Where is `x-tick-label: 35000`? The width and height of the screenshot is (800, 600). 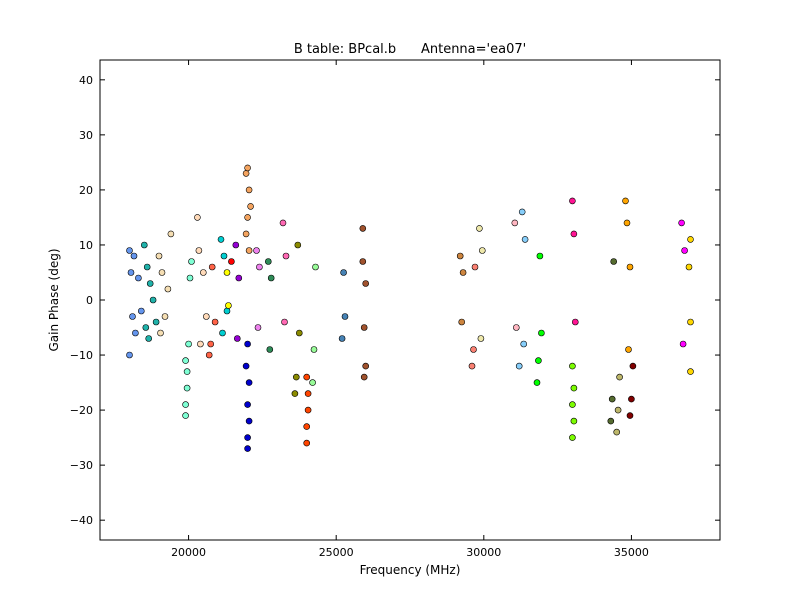 x-tick-label: 35000 is located at coordinates (631, 552).